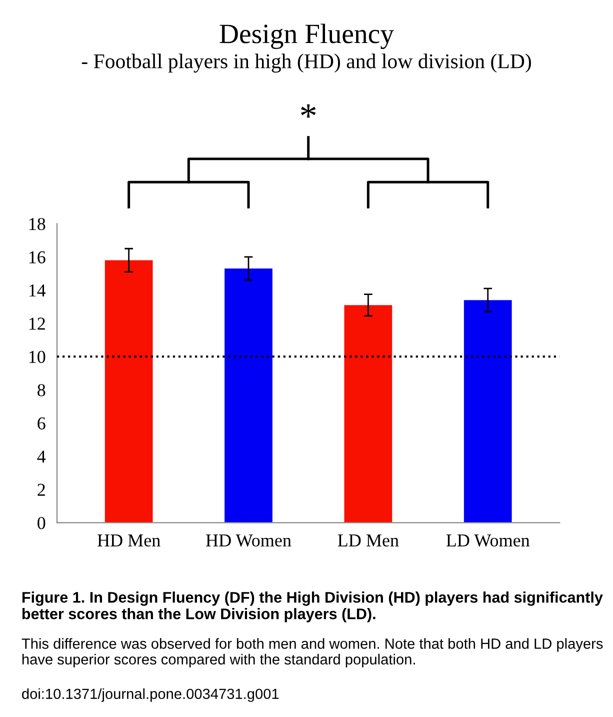 Image resolution: width=613 pixels, height=717 pixels. What do you see at coordinates (37, 357) in the screenshot?
I see `y-tick-label: 10` at bounding box center [37, 357].